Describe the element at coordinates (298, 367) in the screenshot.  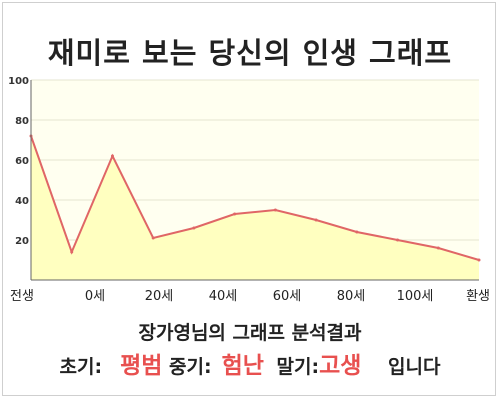
I see `late-label: 말기:` at that location.